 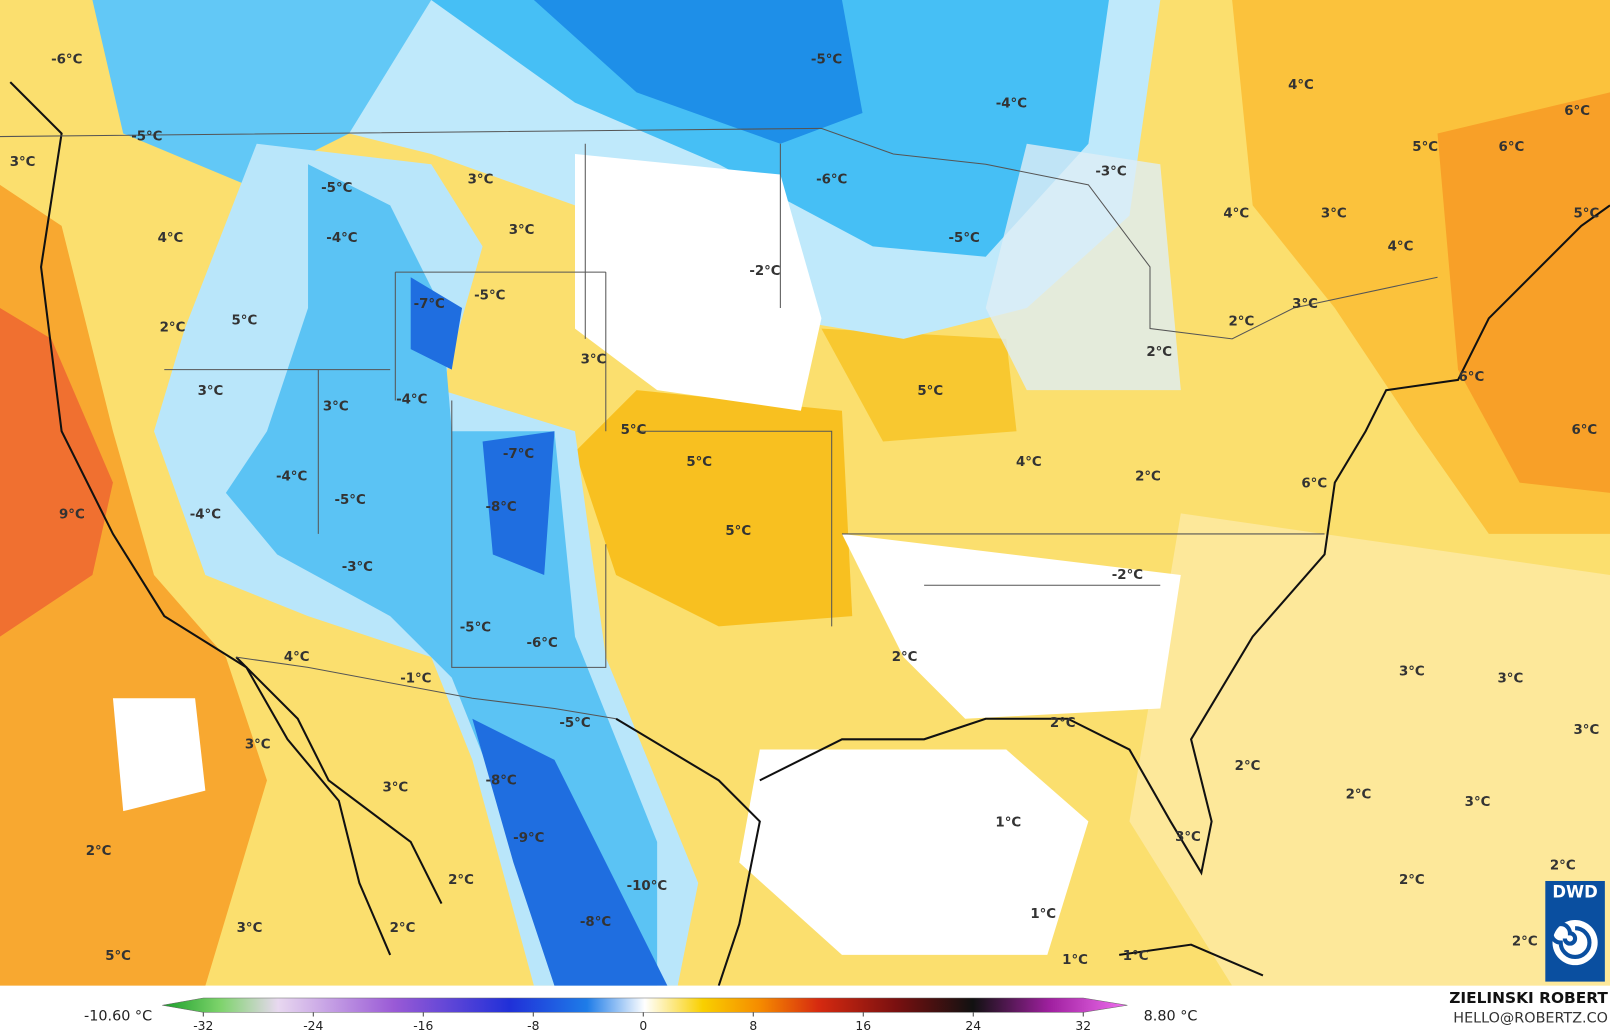 I want to click on colorbar-tick-label: -32, so click(x=203, y=1026).